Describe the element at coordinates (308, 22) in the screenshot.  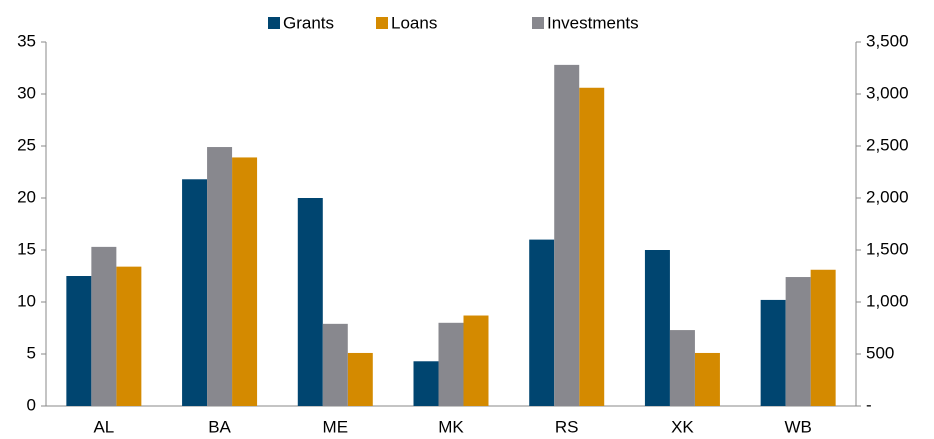
I see `legend-label: Grants` at that location.